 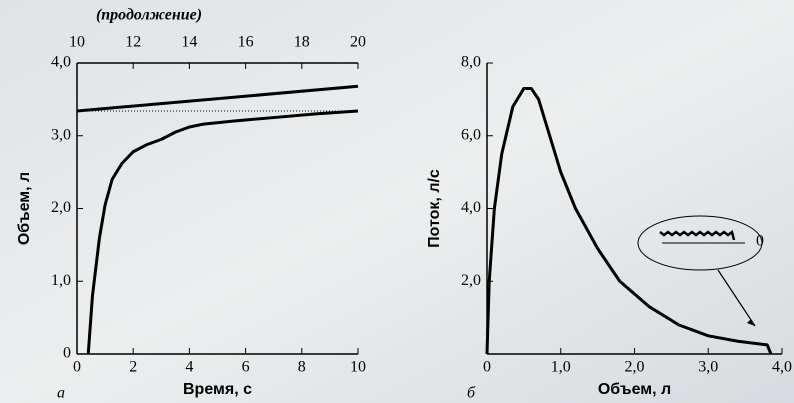 I want to click on callout-squiggle, so click(x=697, y=235).